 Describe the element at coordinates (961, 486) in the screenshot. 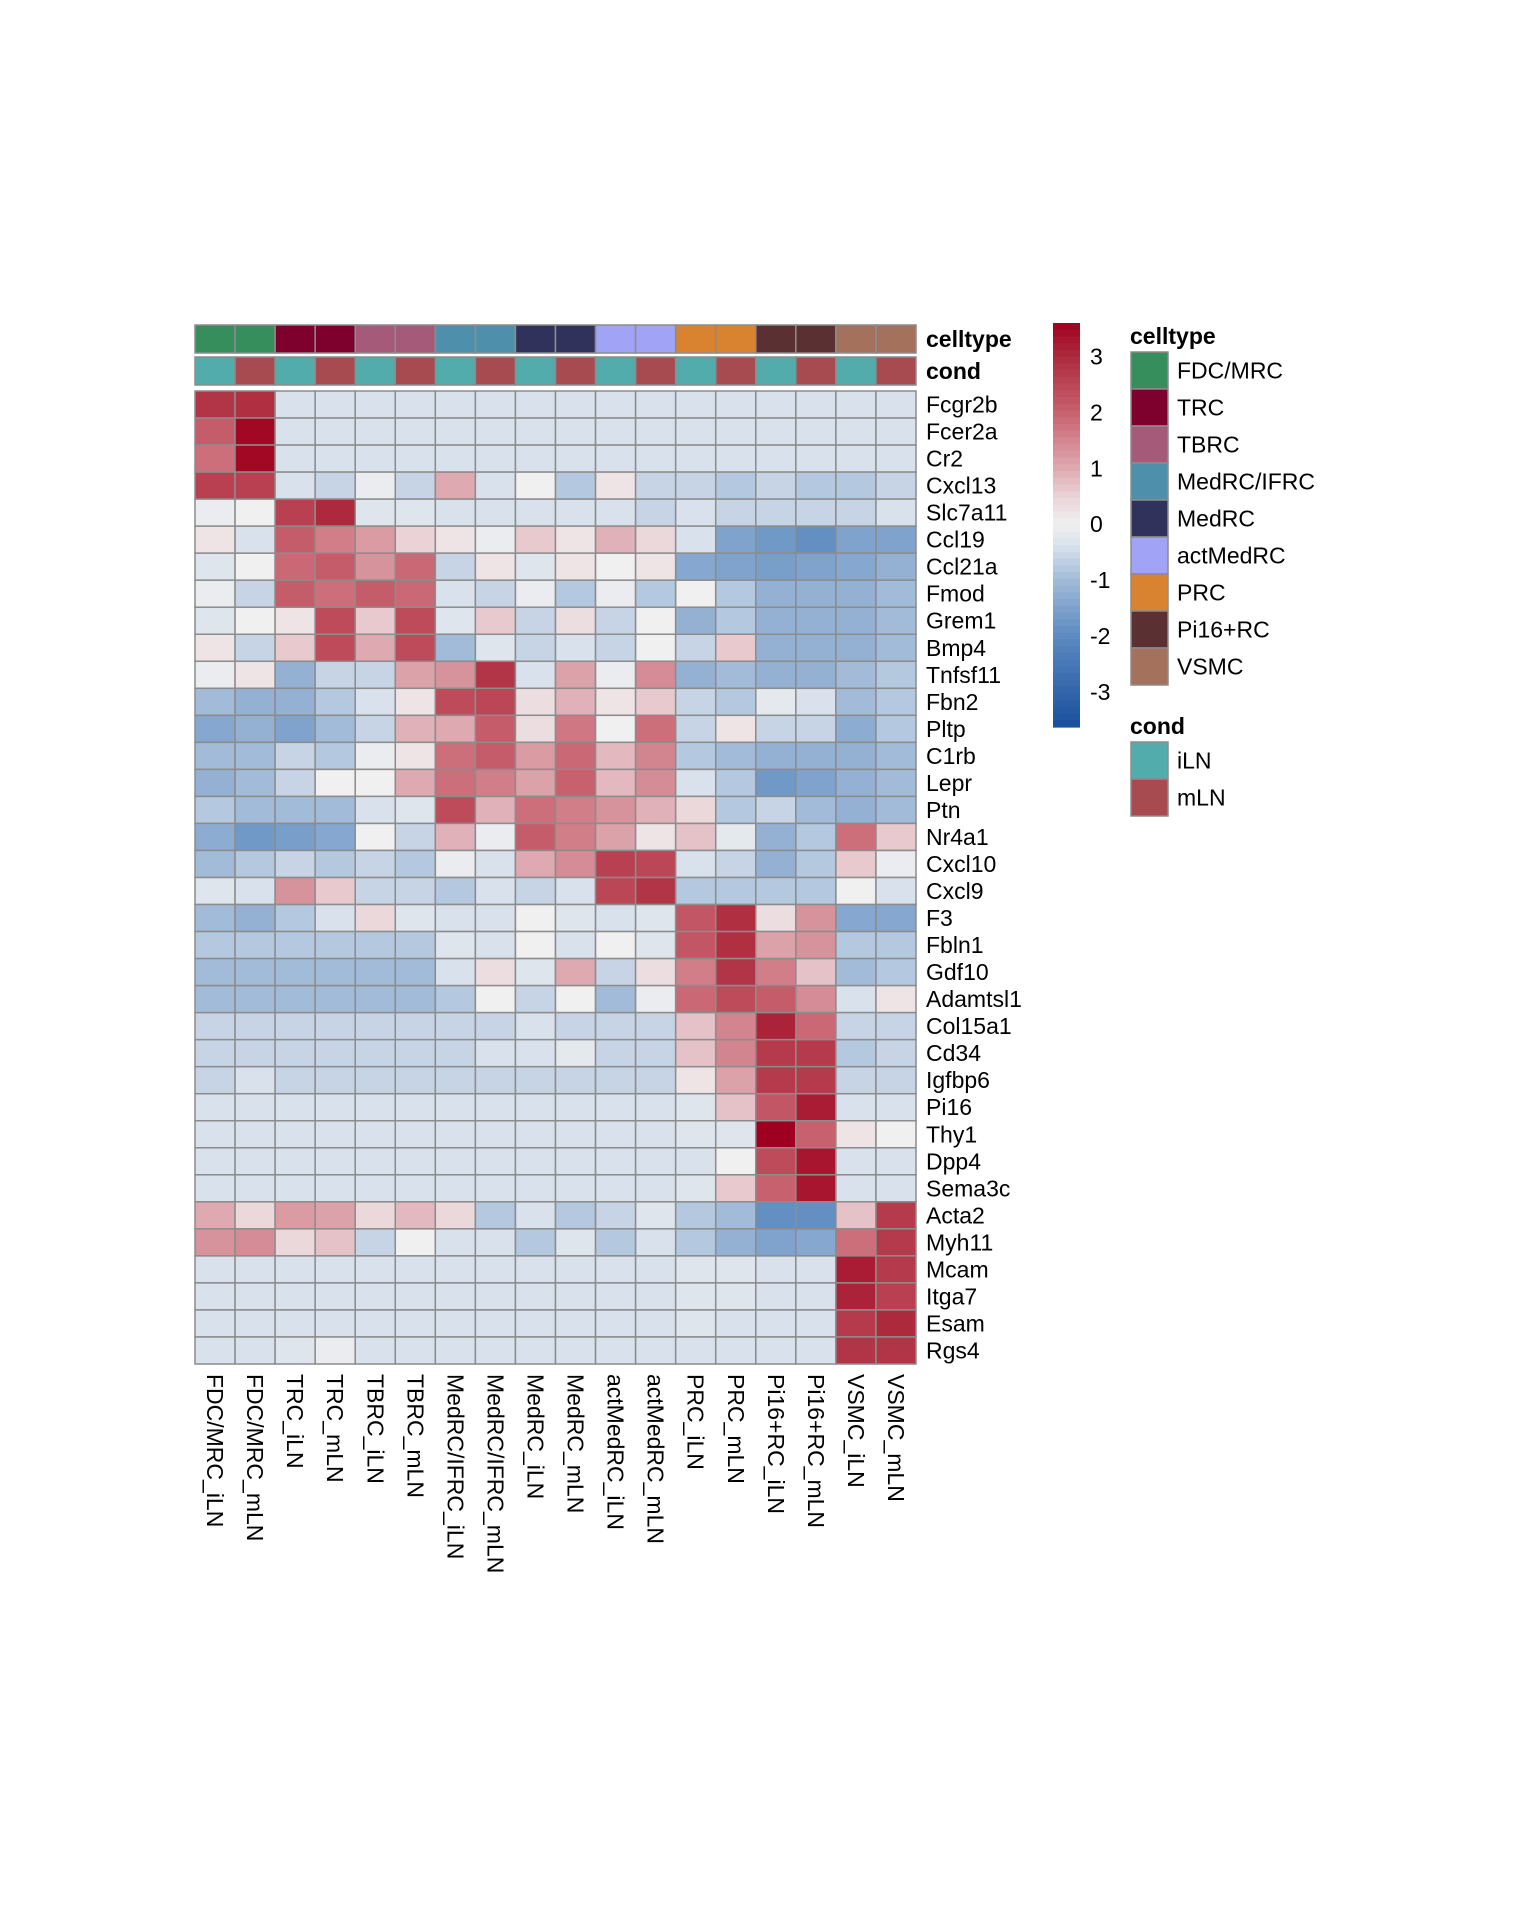

I see `row-label: Cxcl13` at that location.